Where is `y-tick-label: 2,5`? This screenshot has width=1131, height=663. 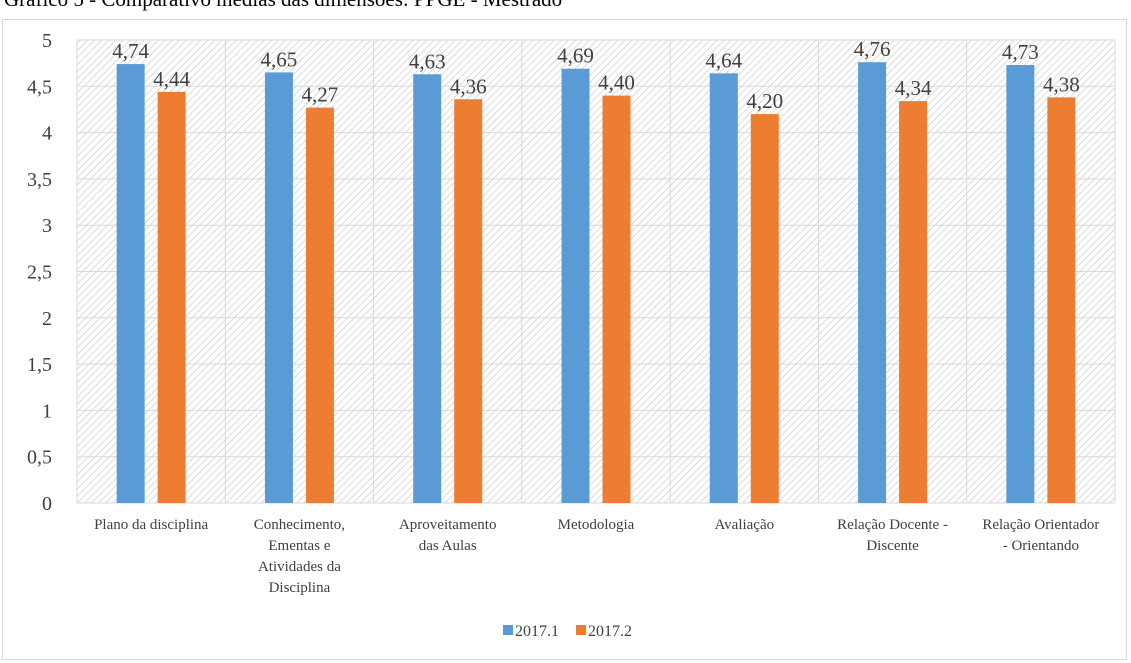 y-tick-label: 2,5 is located at coordinates (39, 273).